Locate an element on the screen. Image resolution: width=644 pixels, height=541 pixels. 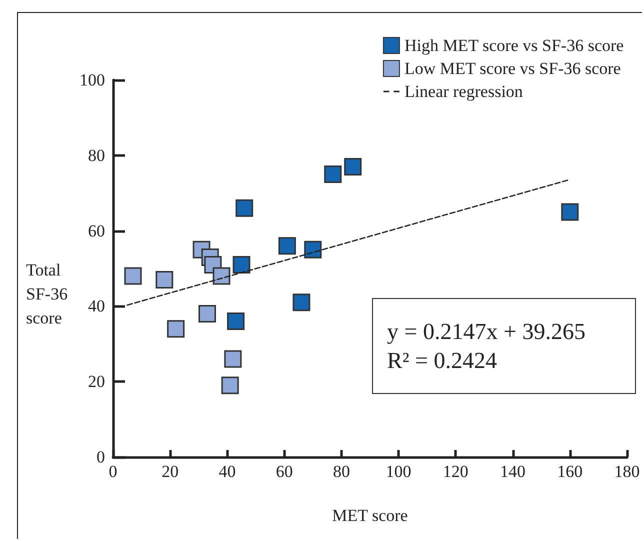
y-tick-label: 60 is located at coordinates (96, 230).